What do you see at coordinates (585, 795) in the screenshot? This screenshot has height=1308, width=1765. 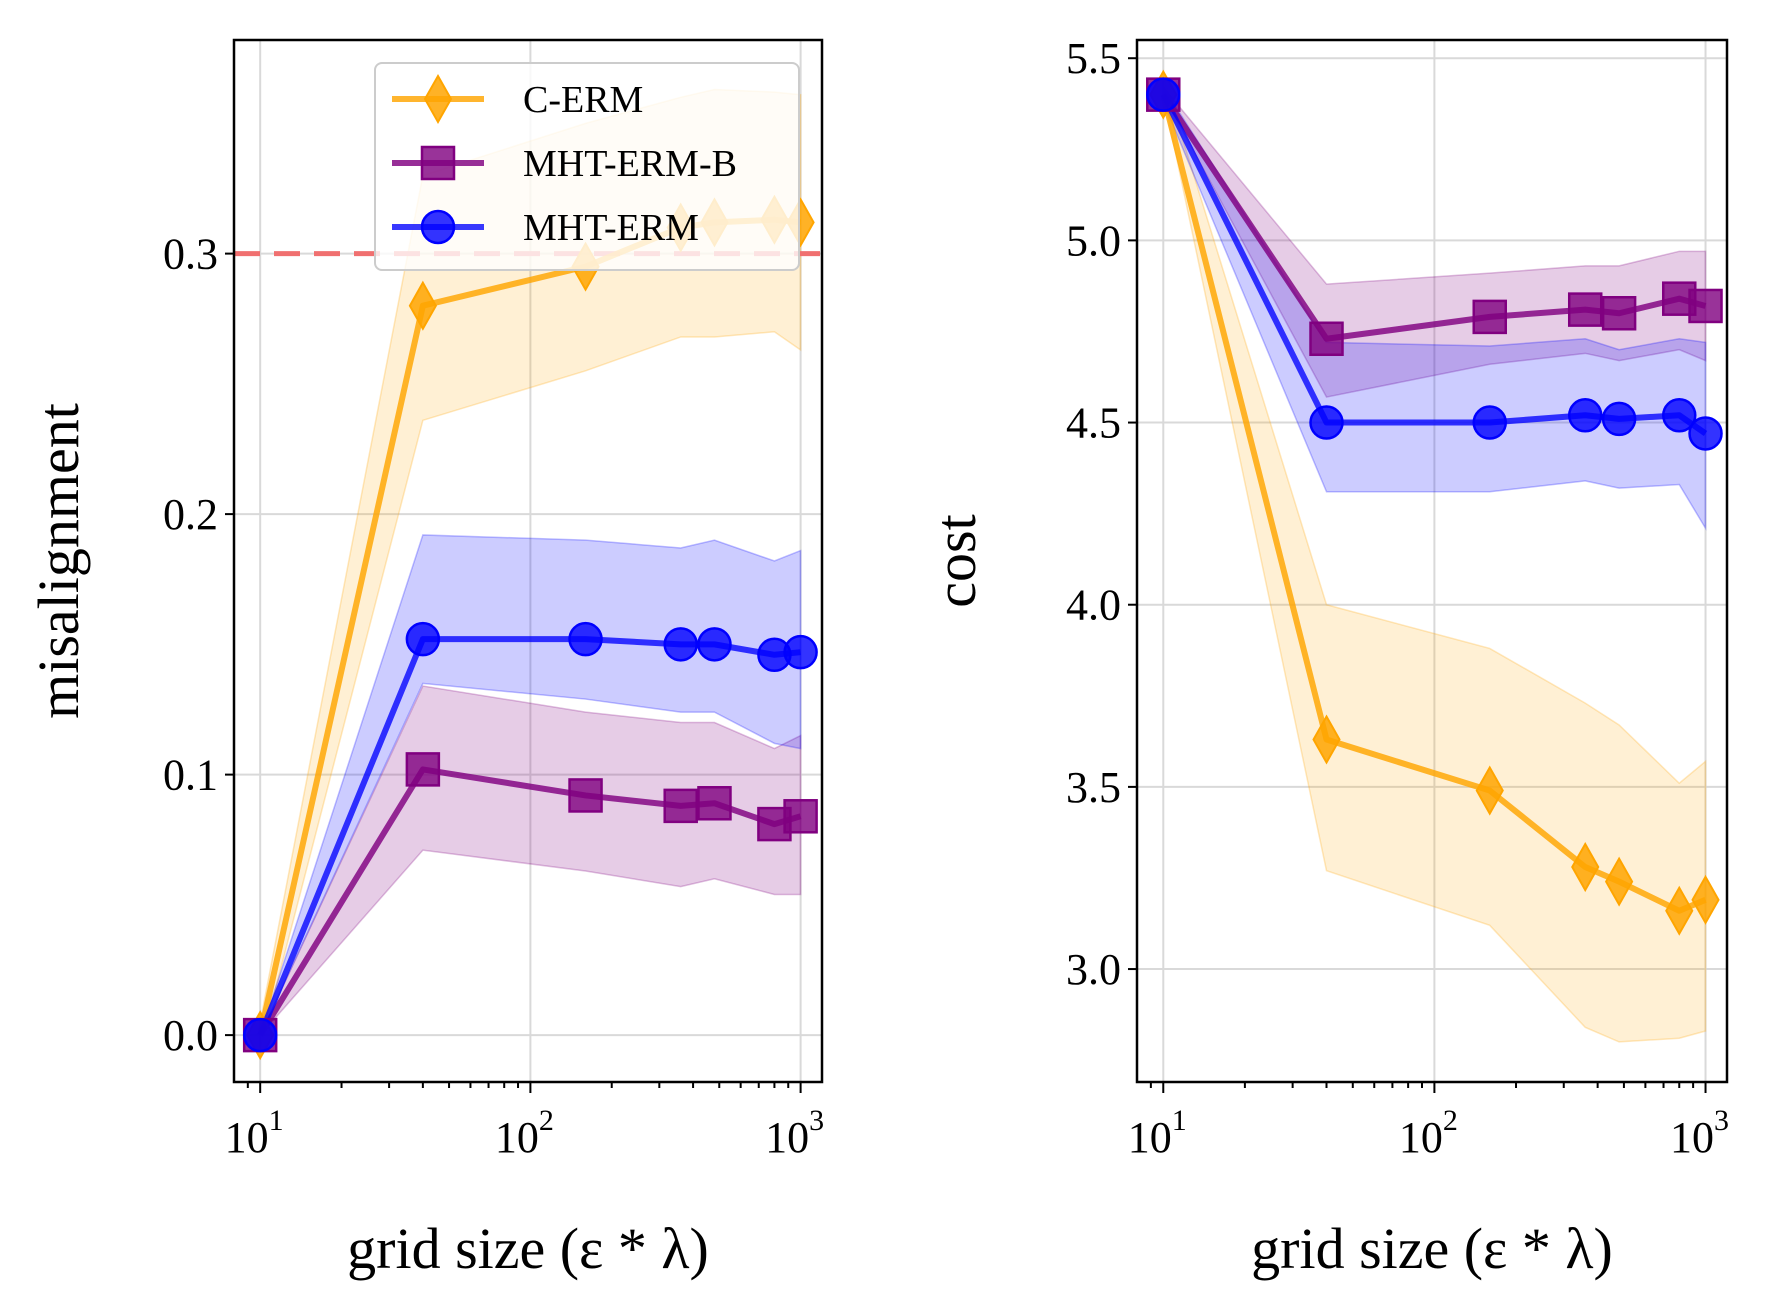 I see `misalignment-mht_erm_b-point: MHT-ERM-B: 0.092` at bounding box center [585, 795].